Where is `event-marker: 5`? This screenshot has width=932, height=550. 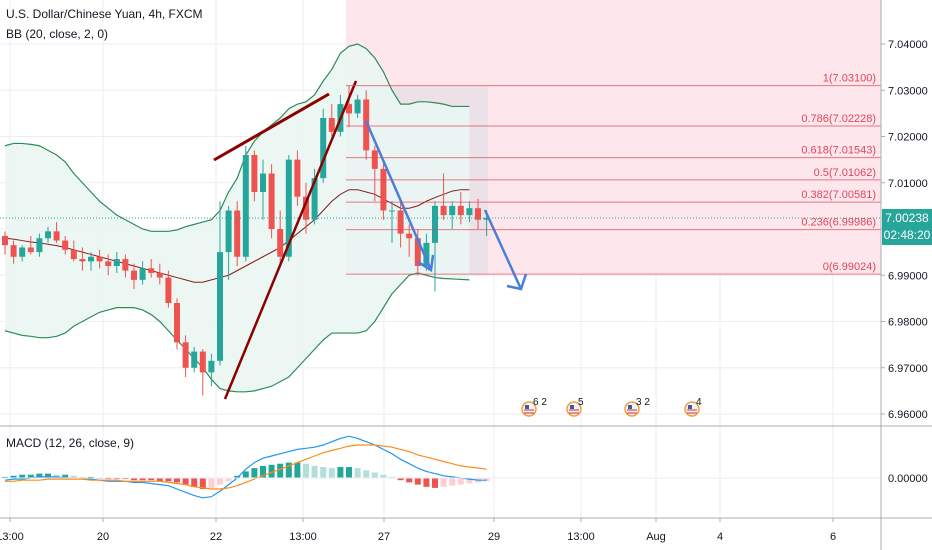 event-marker: 5 is located at coordinates (575, 407).